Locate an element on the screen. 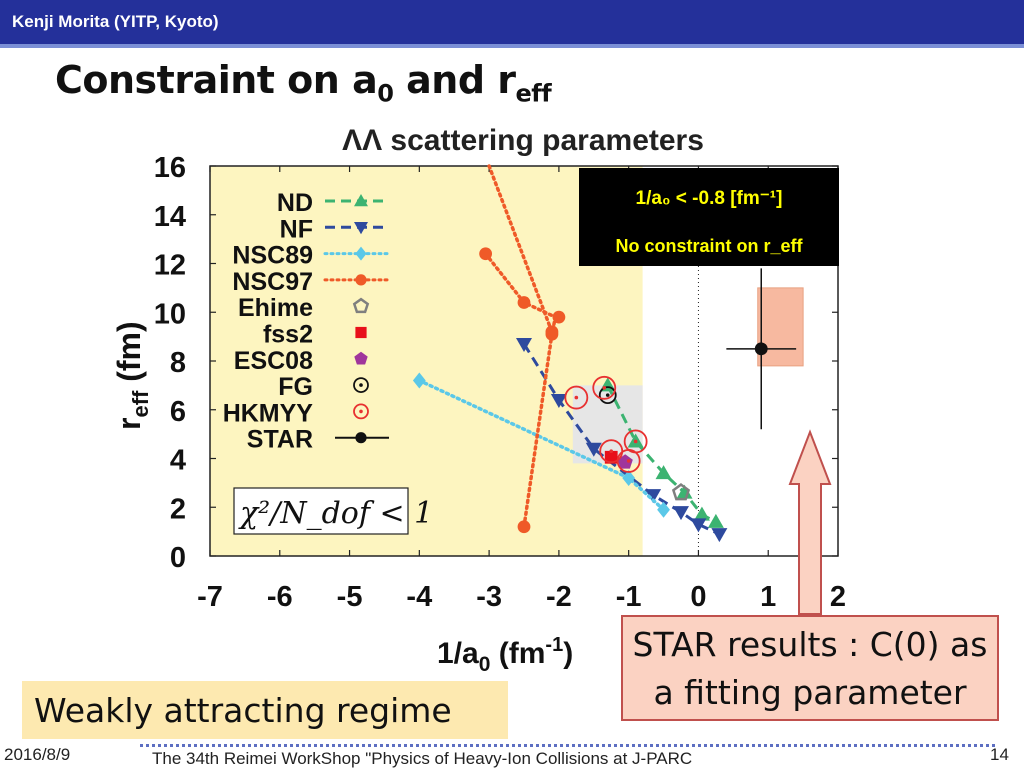 The image size is (1024, 769). legend-marker-hkmyy-dot is located at coordinates (361, 411).